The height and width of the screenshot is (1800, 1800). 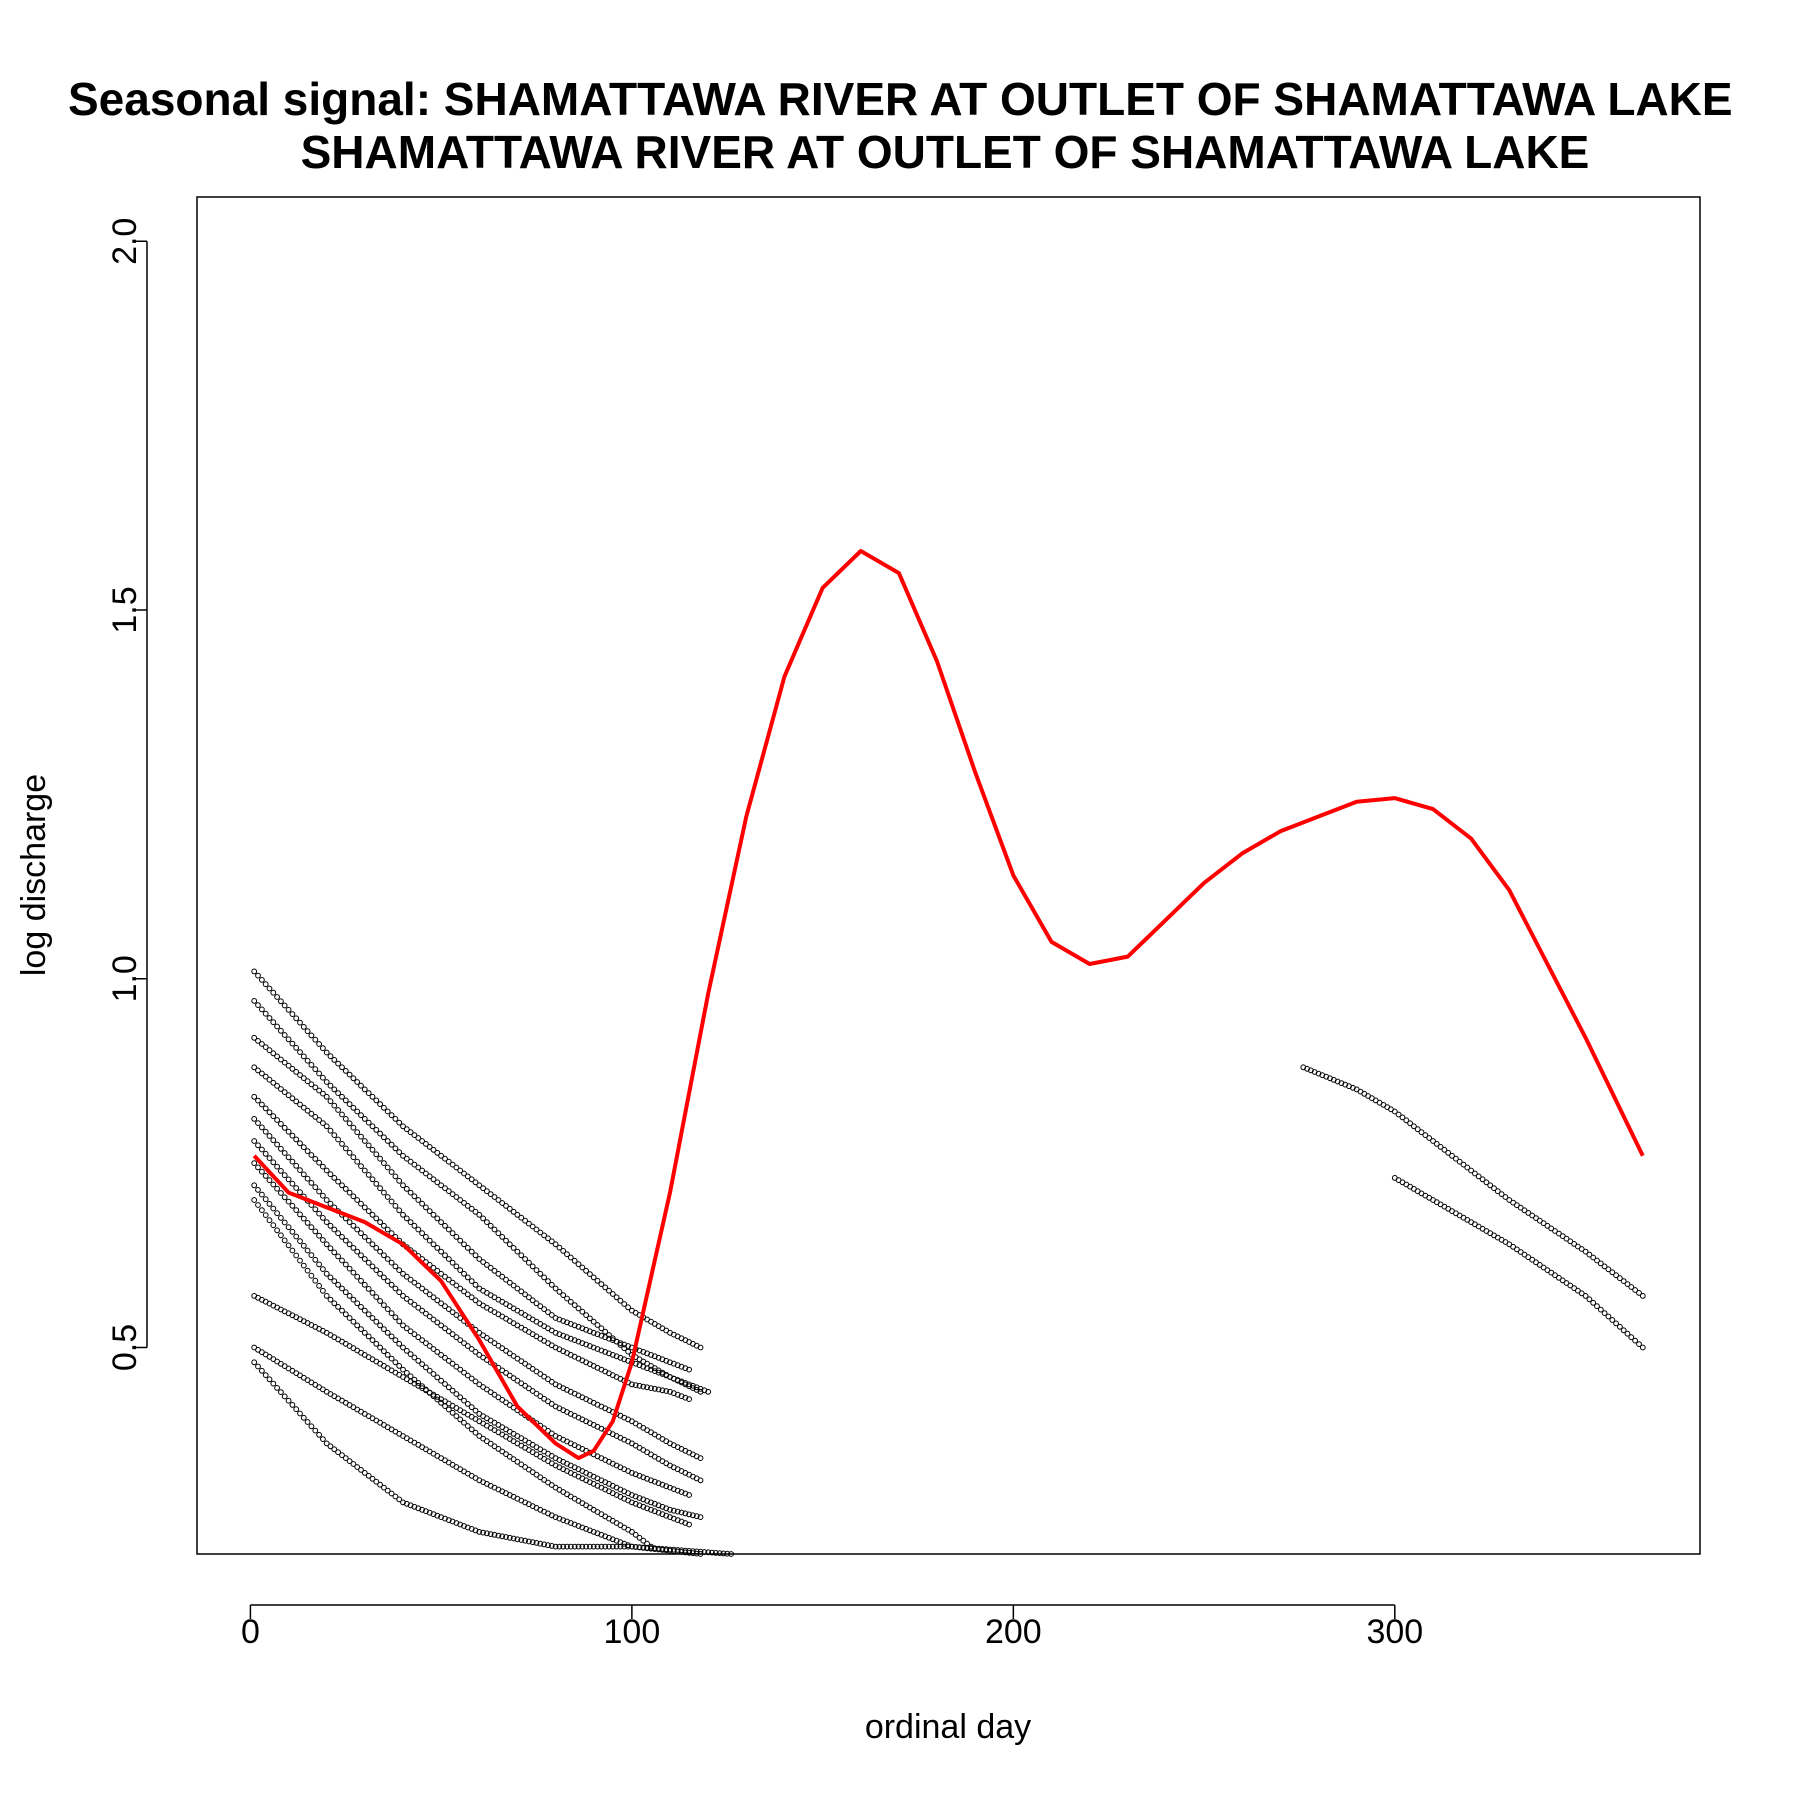 I want to click on y-tick-label: 1.5, so click(x=125, y=609).